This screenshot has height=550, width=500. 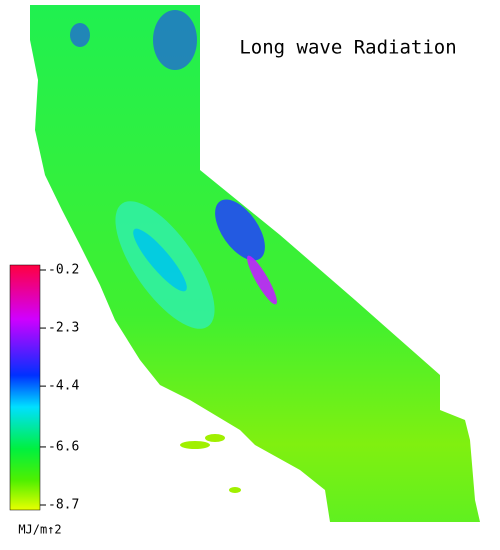 What do you see at coordinates (63, 446) in the screenshot?
I see `colorbar-tick-label: -6.6` at bounding box center [63, 446].